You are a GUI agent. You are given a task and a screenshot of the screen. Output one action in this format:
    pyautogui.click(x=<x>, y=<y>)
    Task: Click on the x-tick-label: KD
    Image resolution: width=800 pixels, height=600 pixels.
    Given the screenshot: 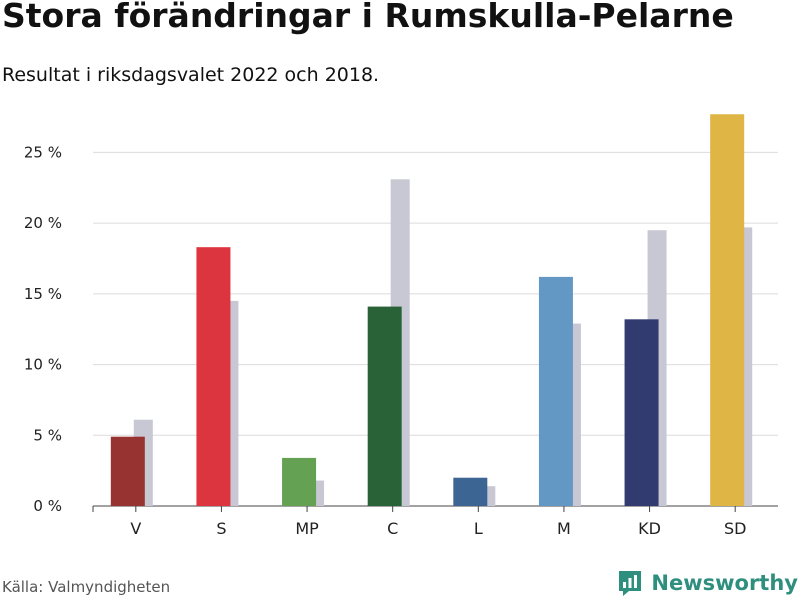 What is the action you would take?
    pyautogui.click(x=649, y=528)
    